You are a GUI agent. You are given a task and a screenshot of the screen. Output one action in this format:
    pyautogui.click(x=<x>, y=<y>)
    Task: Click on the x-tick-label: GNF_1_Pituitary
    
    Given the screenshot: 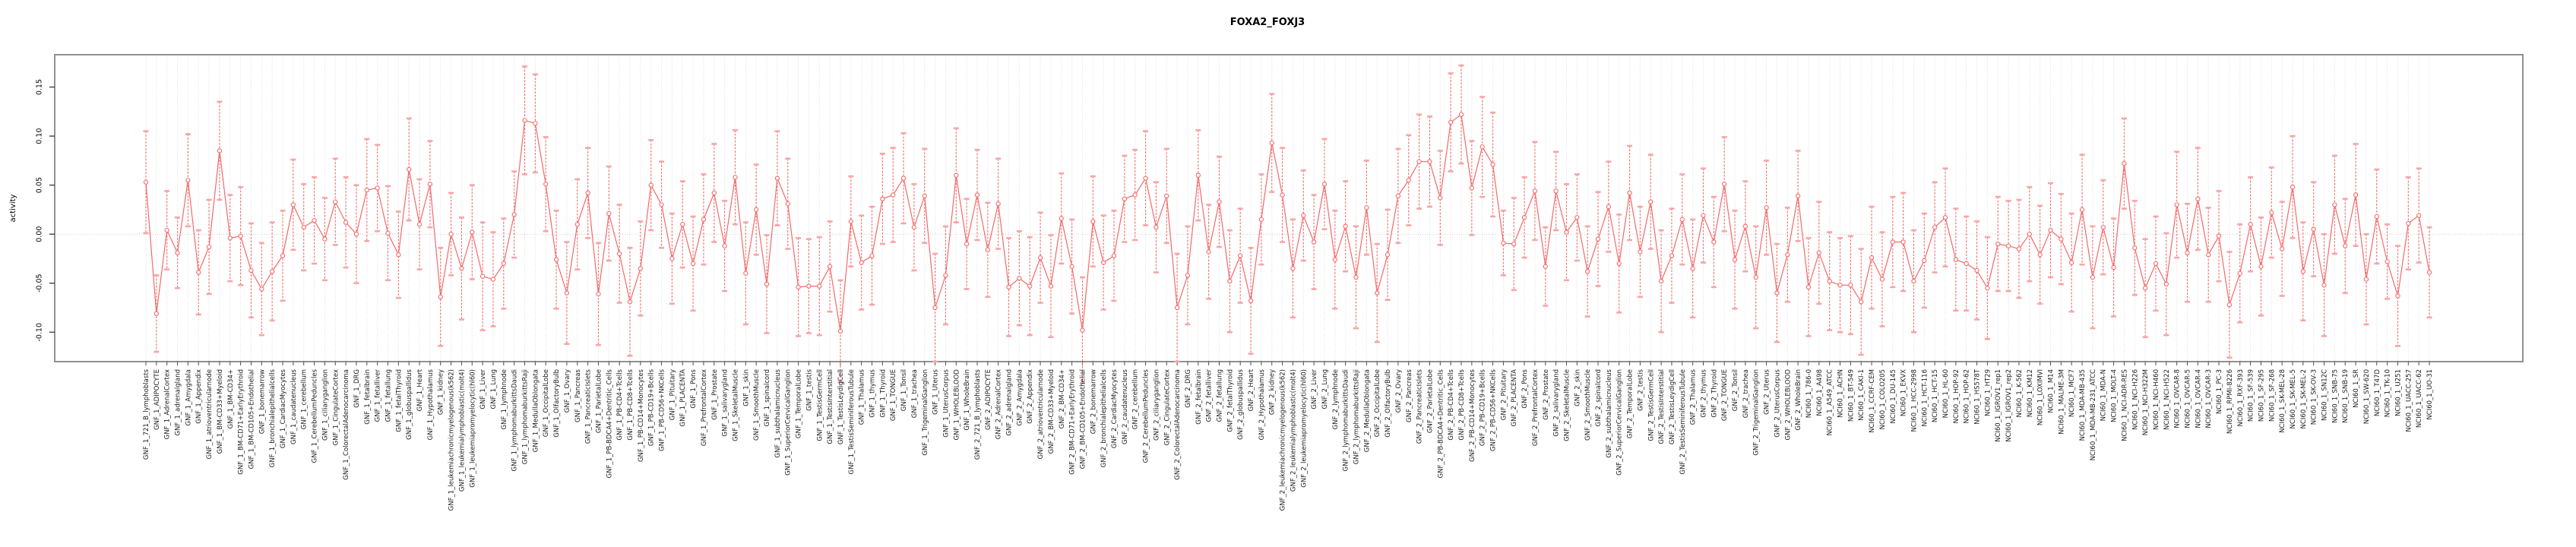 What is the action you would take?
    pyautogui.click(x=672, y=394)
    